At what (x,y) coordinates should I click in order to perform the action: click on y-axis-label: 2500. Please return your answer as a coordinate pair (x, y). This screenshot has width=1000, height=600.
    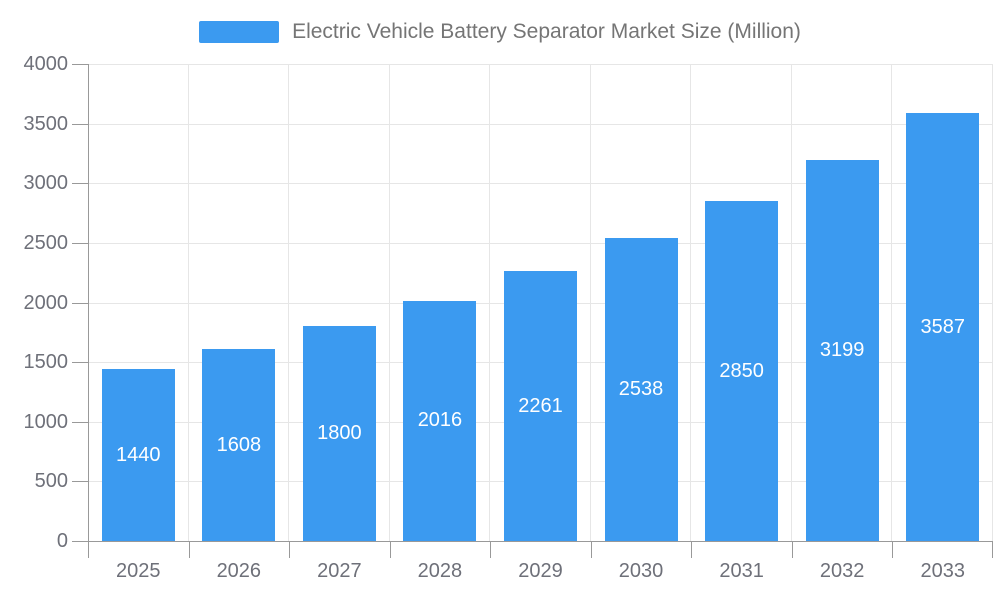
    Looking at the image, I should click on (46, 242).